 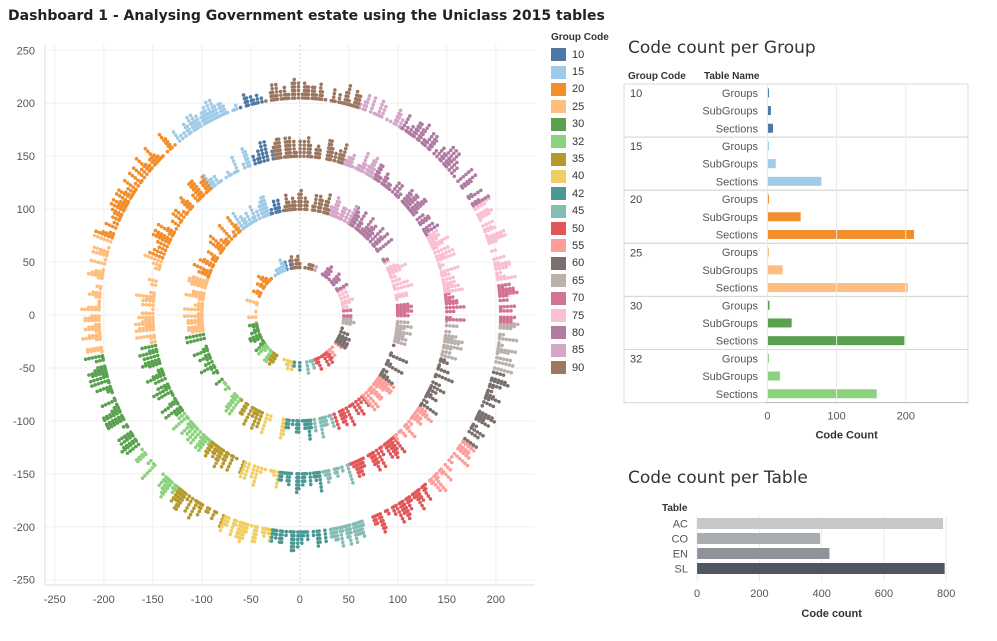 What do you see at coordinates (773, 376) in the screenshot?
I see `bar-32-subgroups` at bounding box center [773, 376].